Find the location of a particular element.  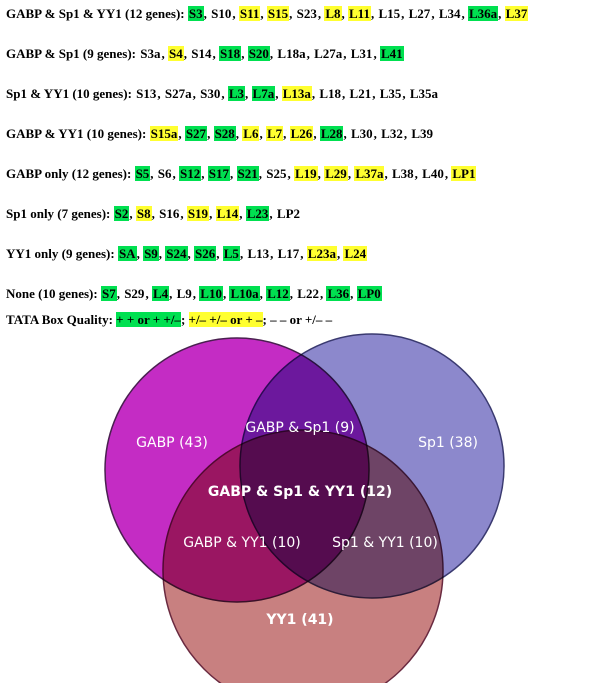

gene: L13a is located at coordinates (296, 93).